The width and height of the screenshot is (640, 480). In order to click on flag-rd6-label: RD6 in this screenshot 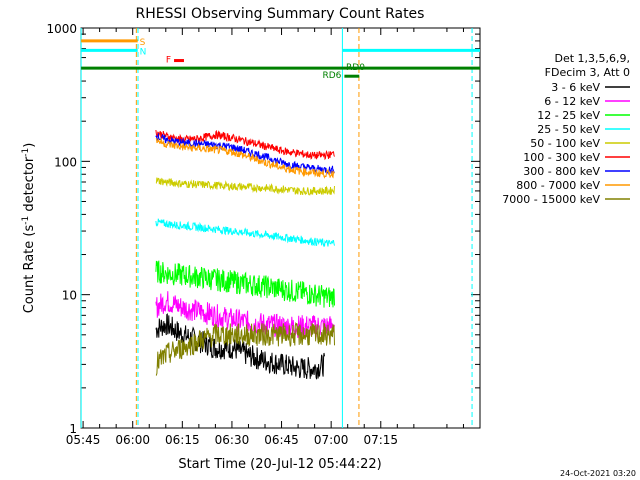, I will do `click(331, 76)`.